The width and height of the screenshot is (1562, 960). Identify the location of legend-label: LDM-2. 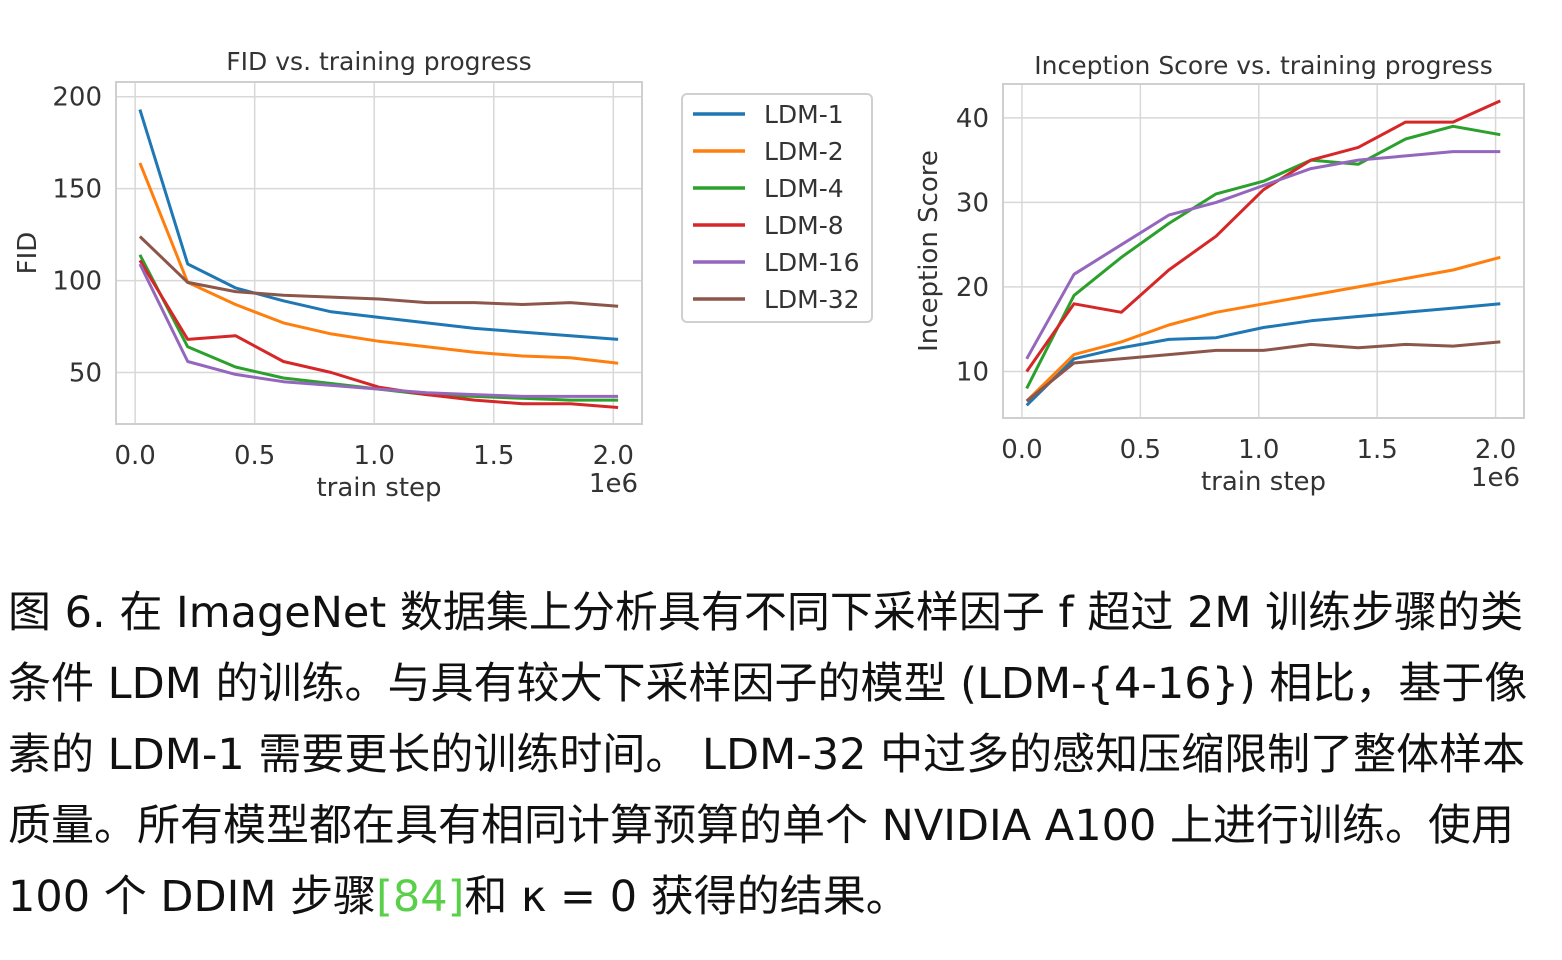
(804, 151).